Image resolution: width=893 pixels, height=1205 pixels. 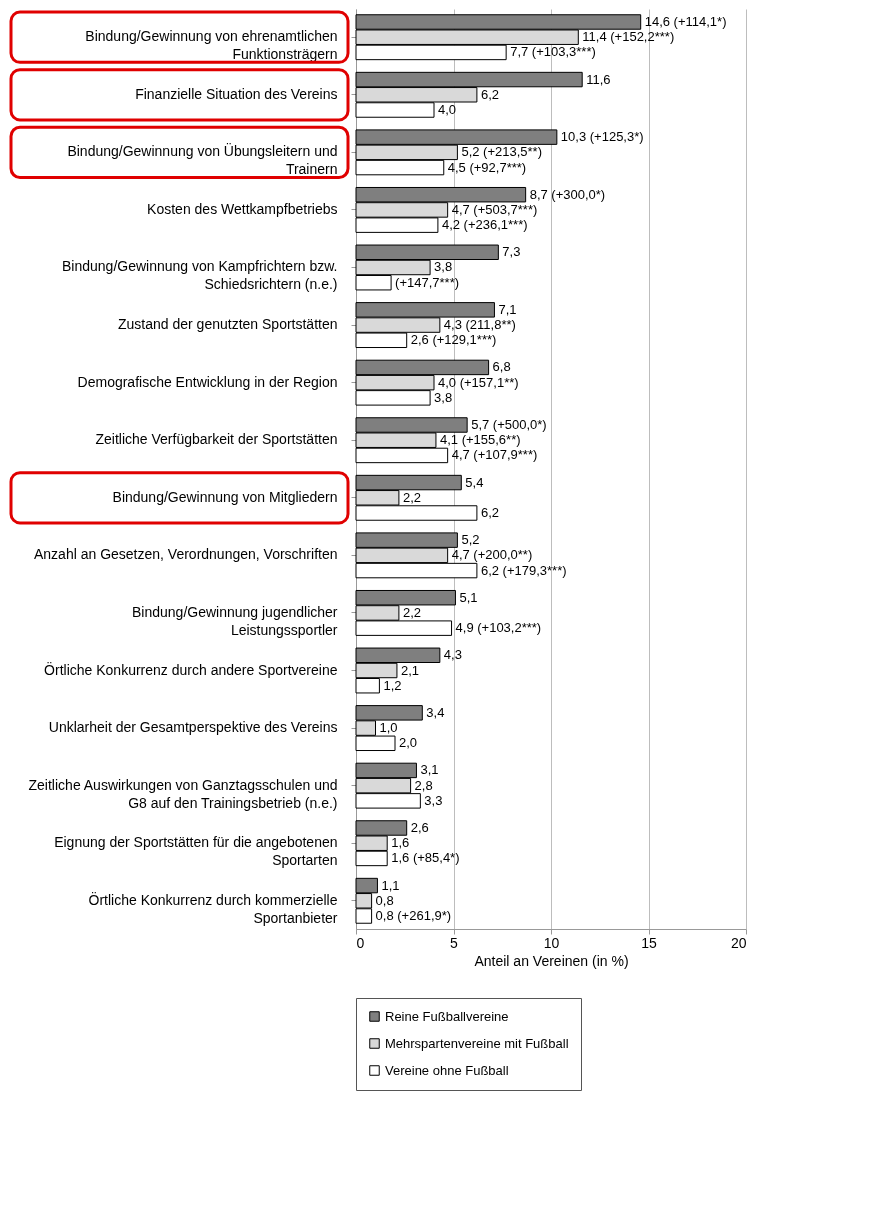 What do you see at coordinates (360, 942) in the screenshot?
I see `x-tick-label: 0` at bounding box center [360, 942].